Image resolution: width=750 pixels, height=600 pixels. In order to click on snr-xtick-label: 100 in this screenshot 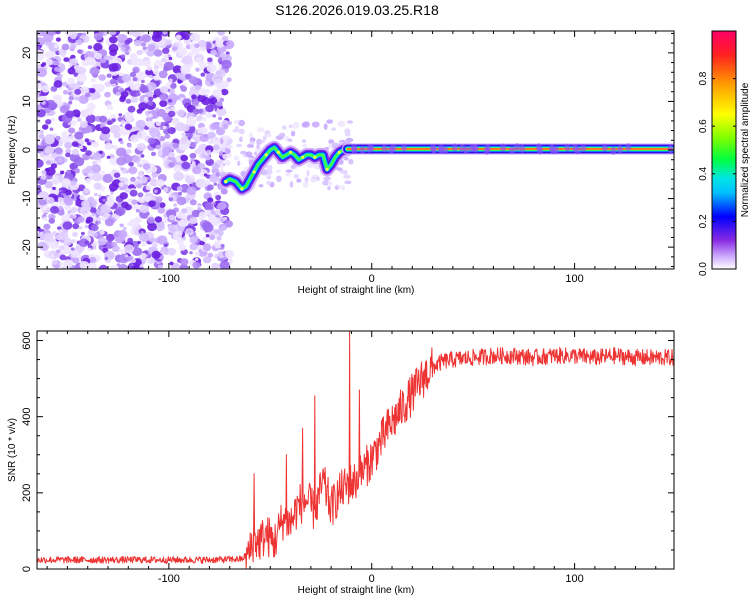, I will do `click(574, 579)`.